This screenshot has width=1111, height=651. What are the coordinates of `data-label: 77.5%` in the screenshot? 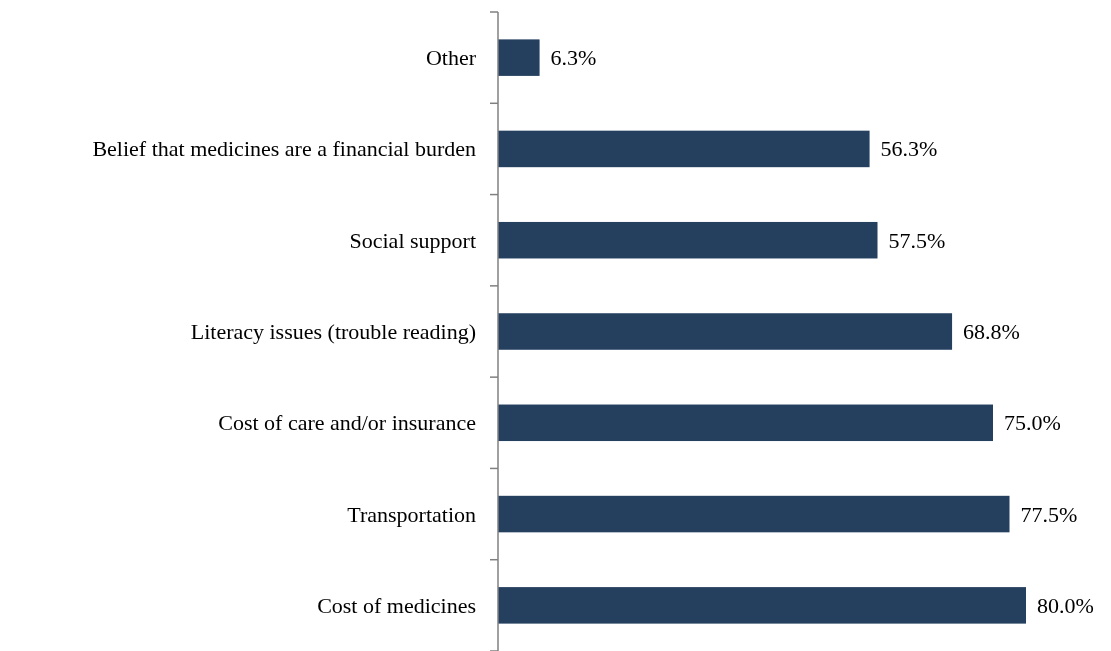 It's located at (1049, 514).